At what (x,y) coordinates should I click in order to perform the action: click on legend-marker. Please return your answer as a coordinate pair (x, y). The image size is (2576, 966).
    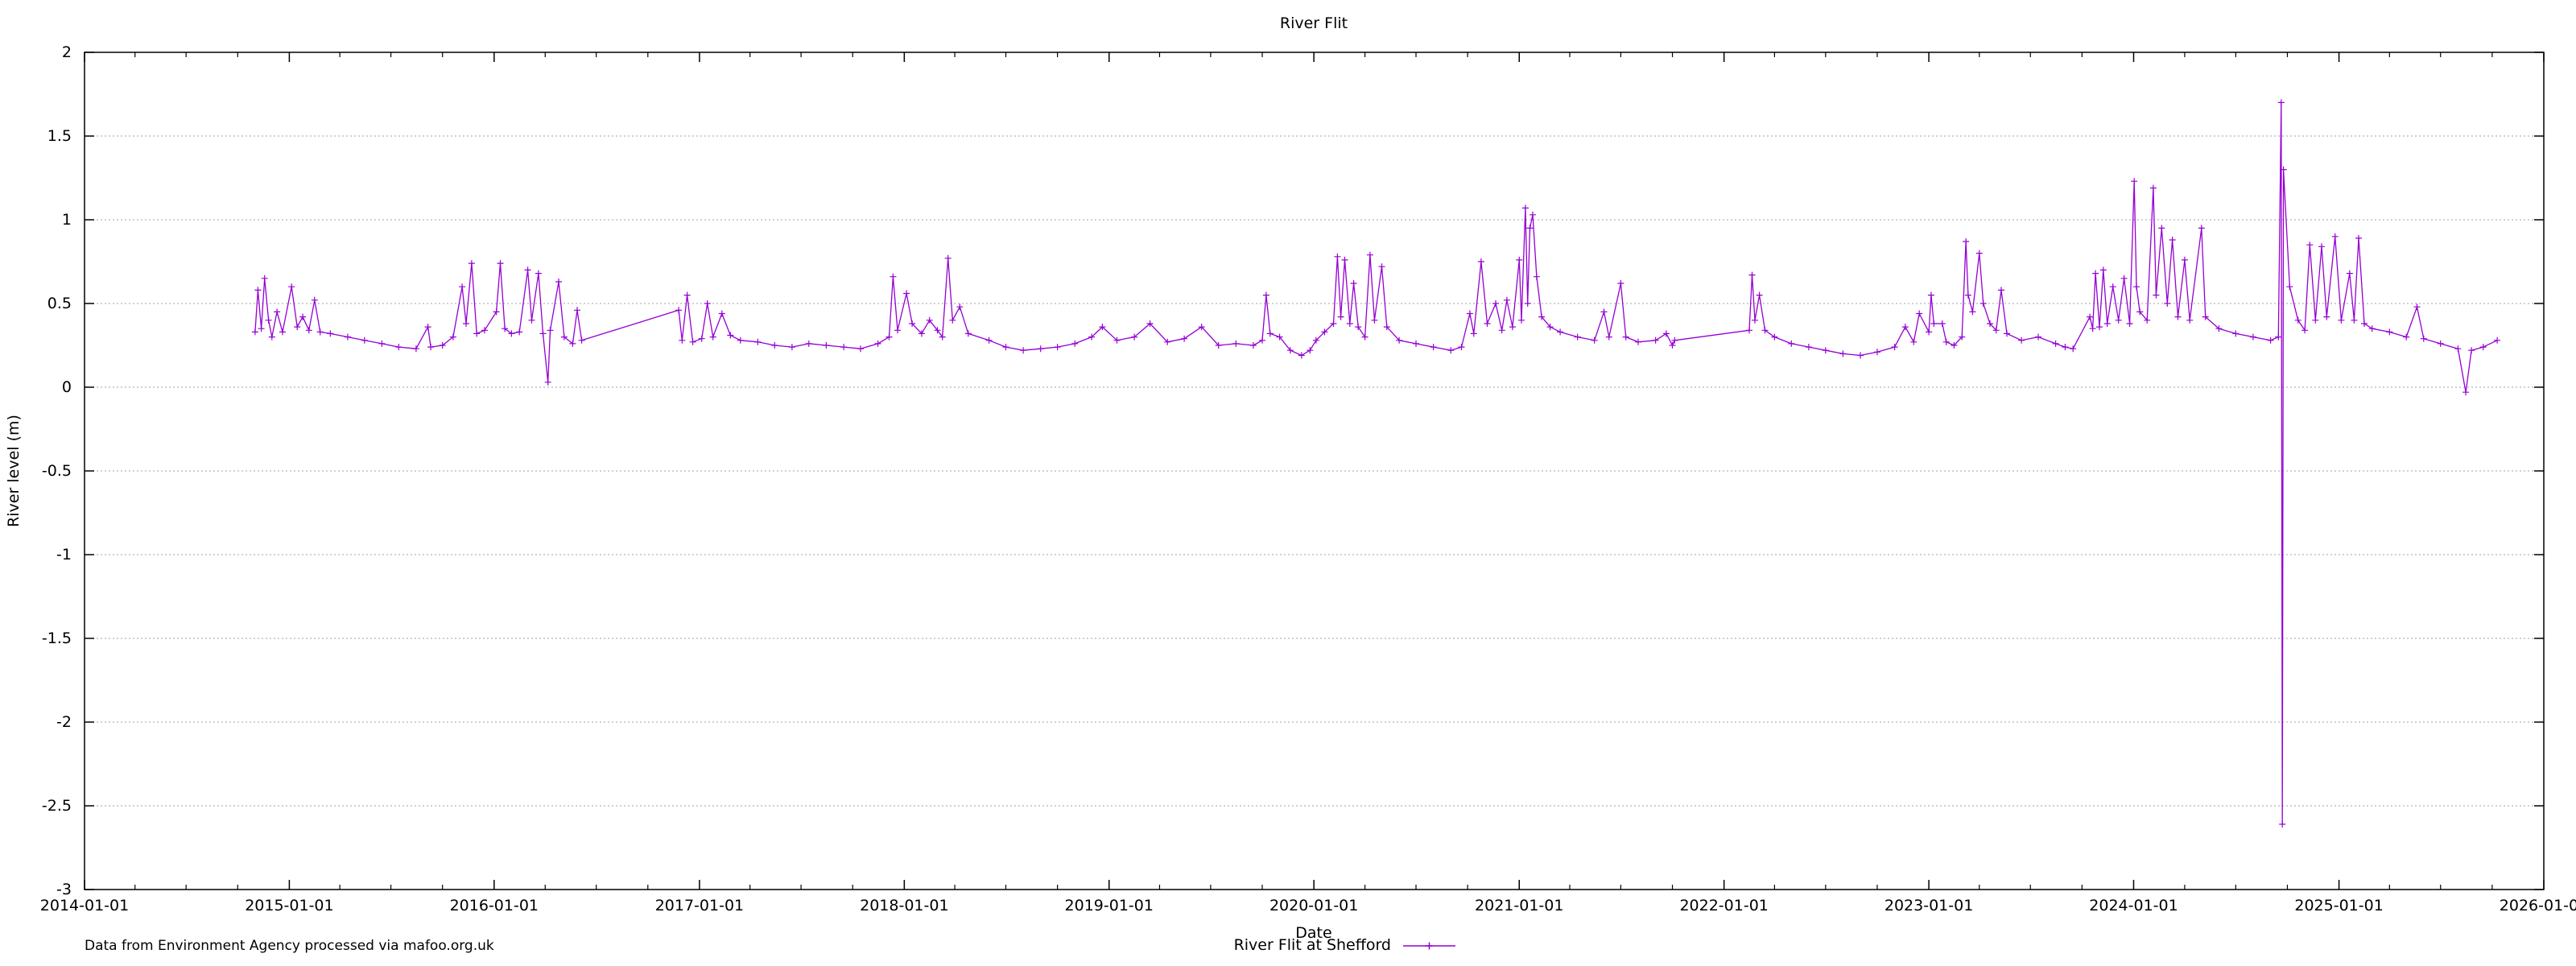
    Looking at the image, I should click on (1429, 946).